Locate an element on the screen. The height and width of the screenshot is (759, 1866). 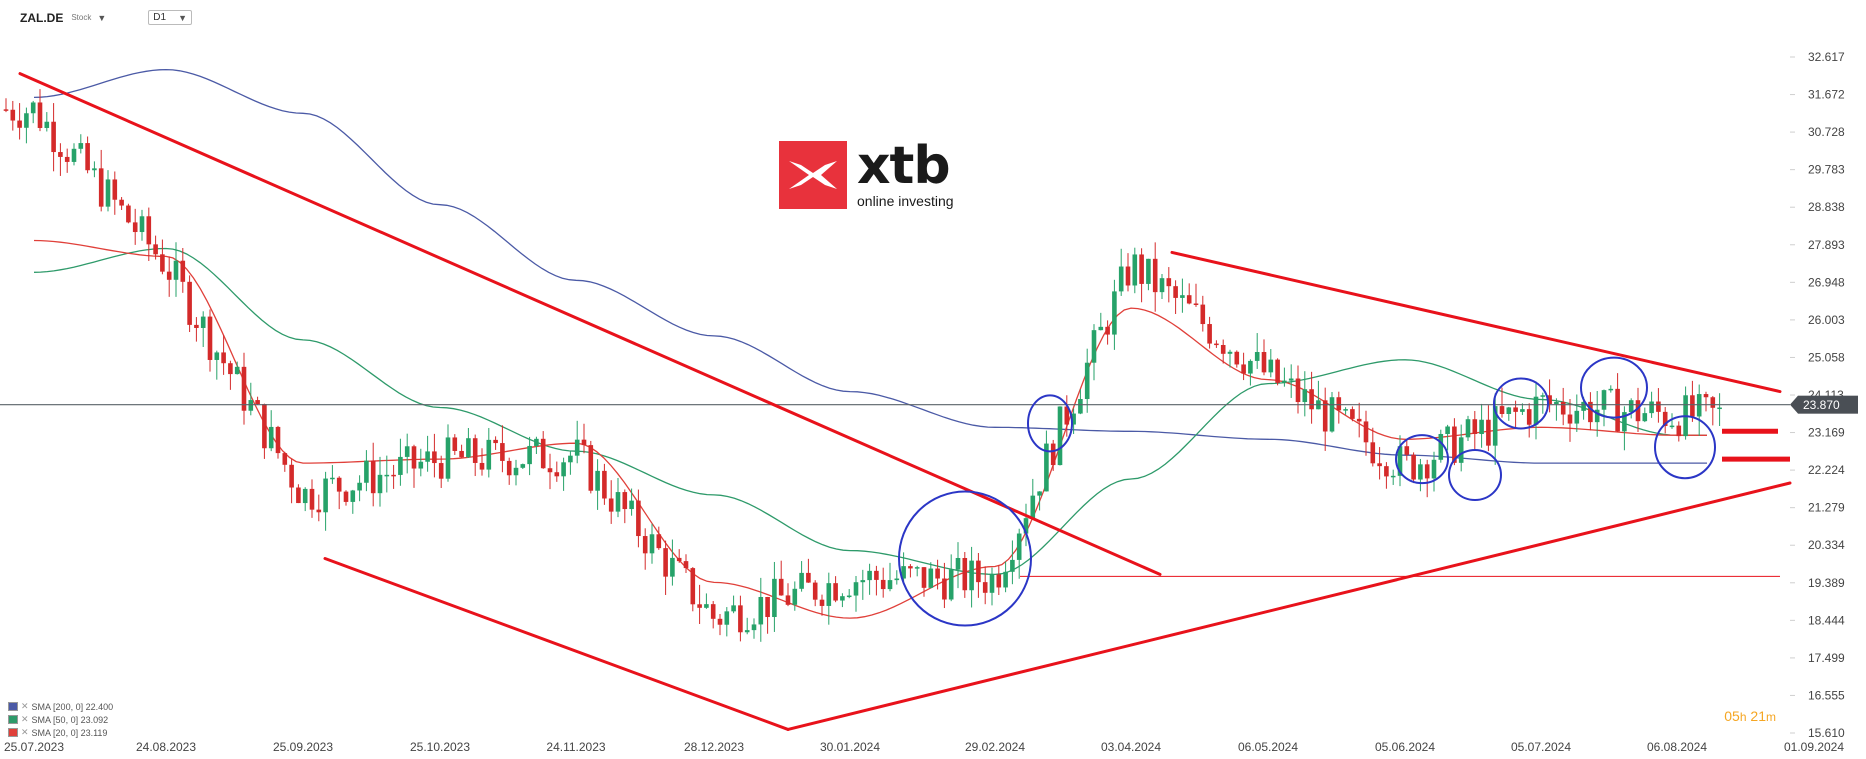
x-tick-label: 25.07.2023 is located at coordinates (34, 747).